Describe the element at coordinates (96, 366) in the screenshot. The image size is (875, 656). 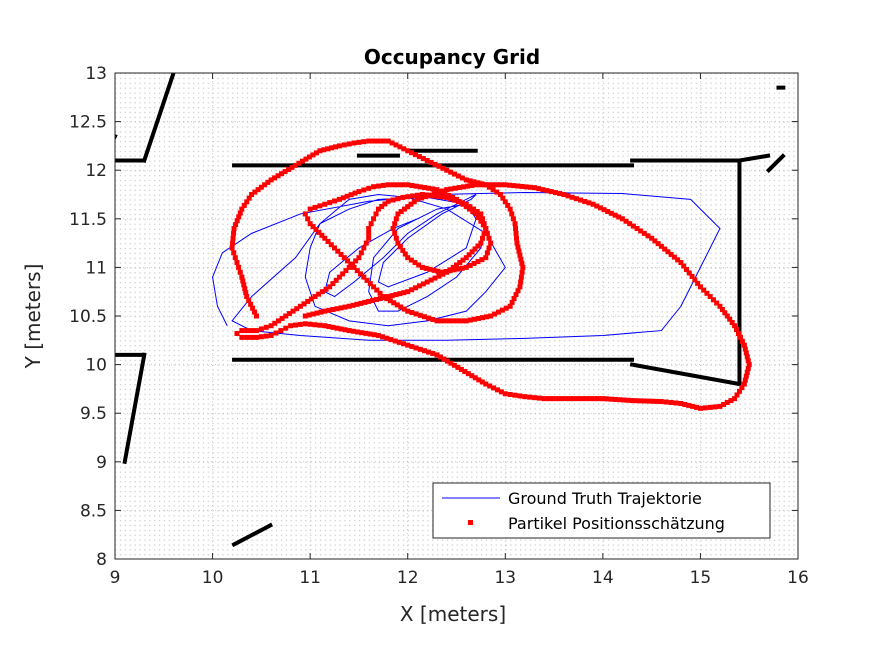
I see `y-tick-label: 10` at that location.